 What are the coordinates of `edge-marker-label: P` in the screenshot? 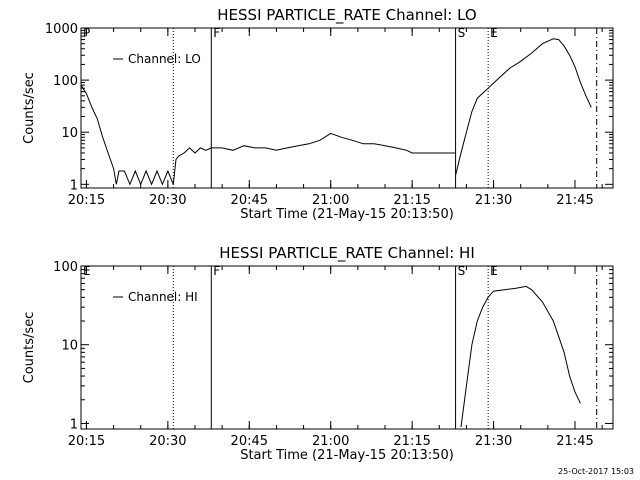 It's located at (86, 33).